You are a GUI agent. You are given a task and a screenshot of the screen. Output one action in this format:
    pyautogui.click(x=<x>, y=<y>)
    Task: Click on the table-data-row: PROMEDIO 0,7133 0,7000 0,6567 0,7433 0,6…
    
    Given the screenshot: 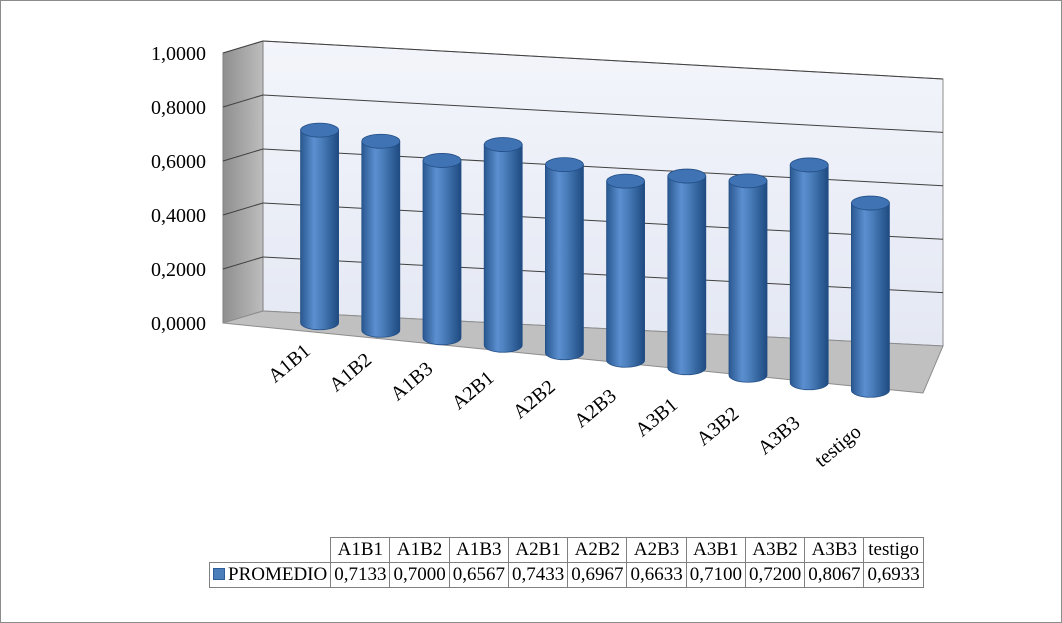 What is the action you would take?
    pyautogui.click(x=566, y=575)
    